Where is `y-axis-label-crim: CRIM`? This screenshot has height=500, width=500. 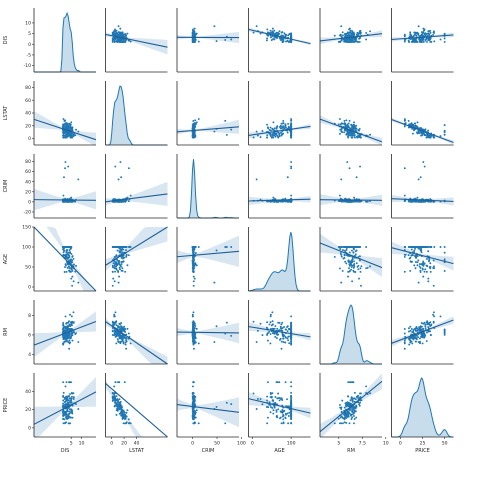 y-axis-label-crim: CRIM is located at coordinates (6, 186).